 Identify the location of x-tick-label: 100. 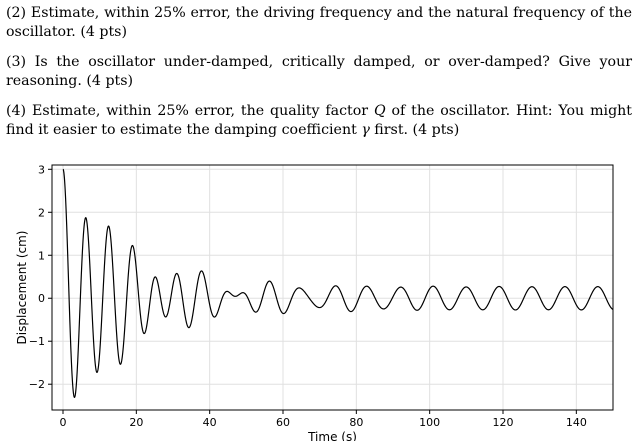
(429, 422).